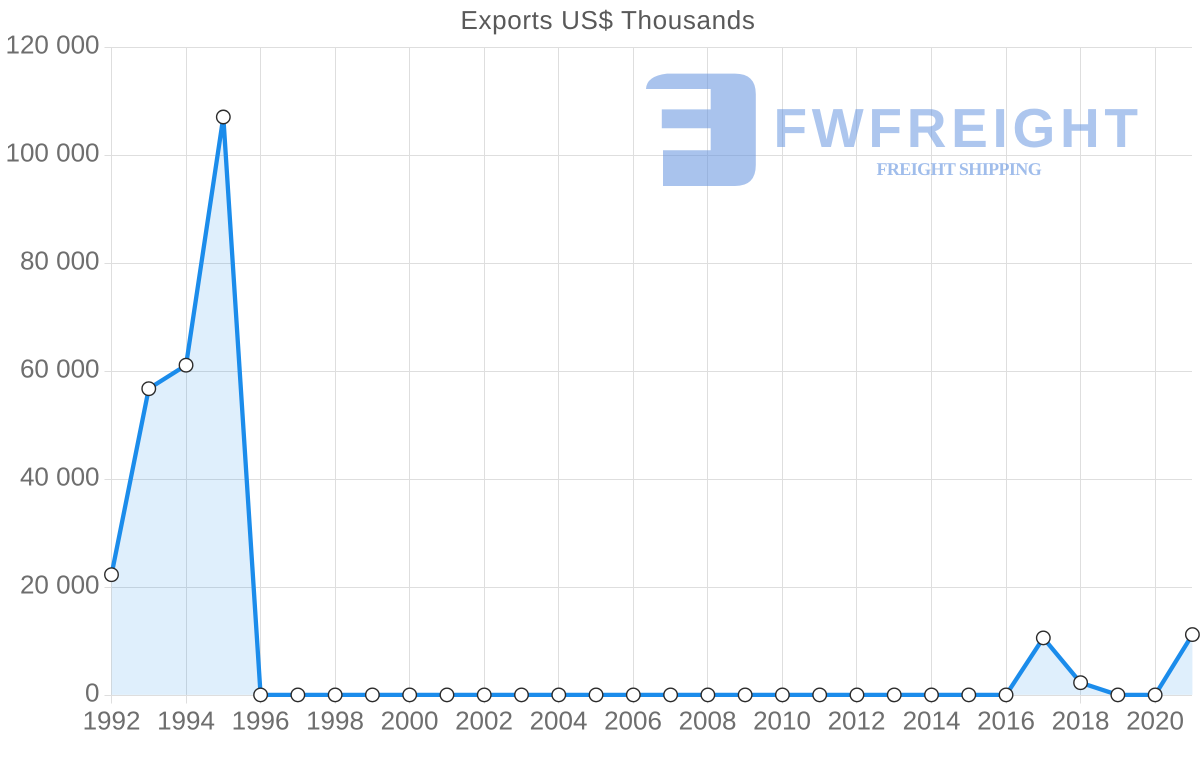  What do you see at coordinates (261, 721) in the screenshot?
I see `svg-text: 1996` at bounding box center [261, 721].